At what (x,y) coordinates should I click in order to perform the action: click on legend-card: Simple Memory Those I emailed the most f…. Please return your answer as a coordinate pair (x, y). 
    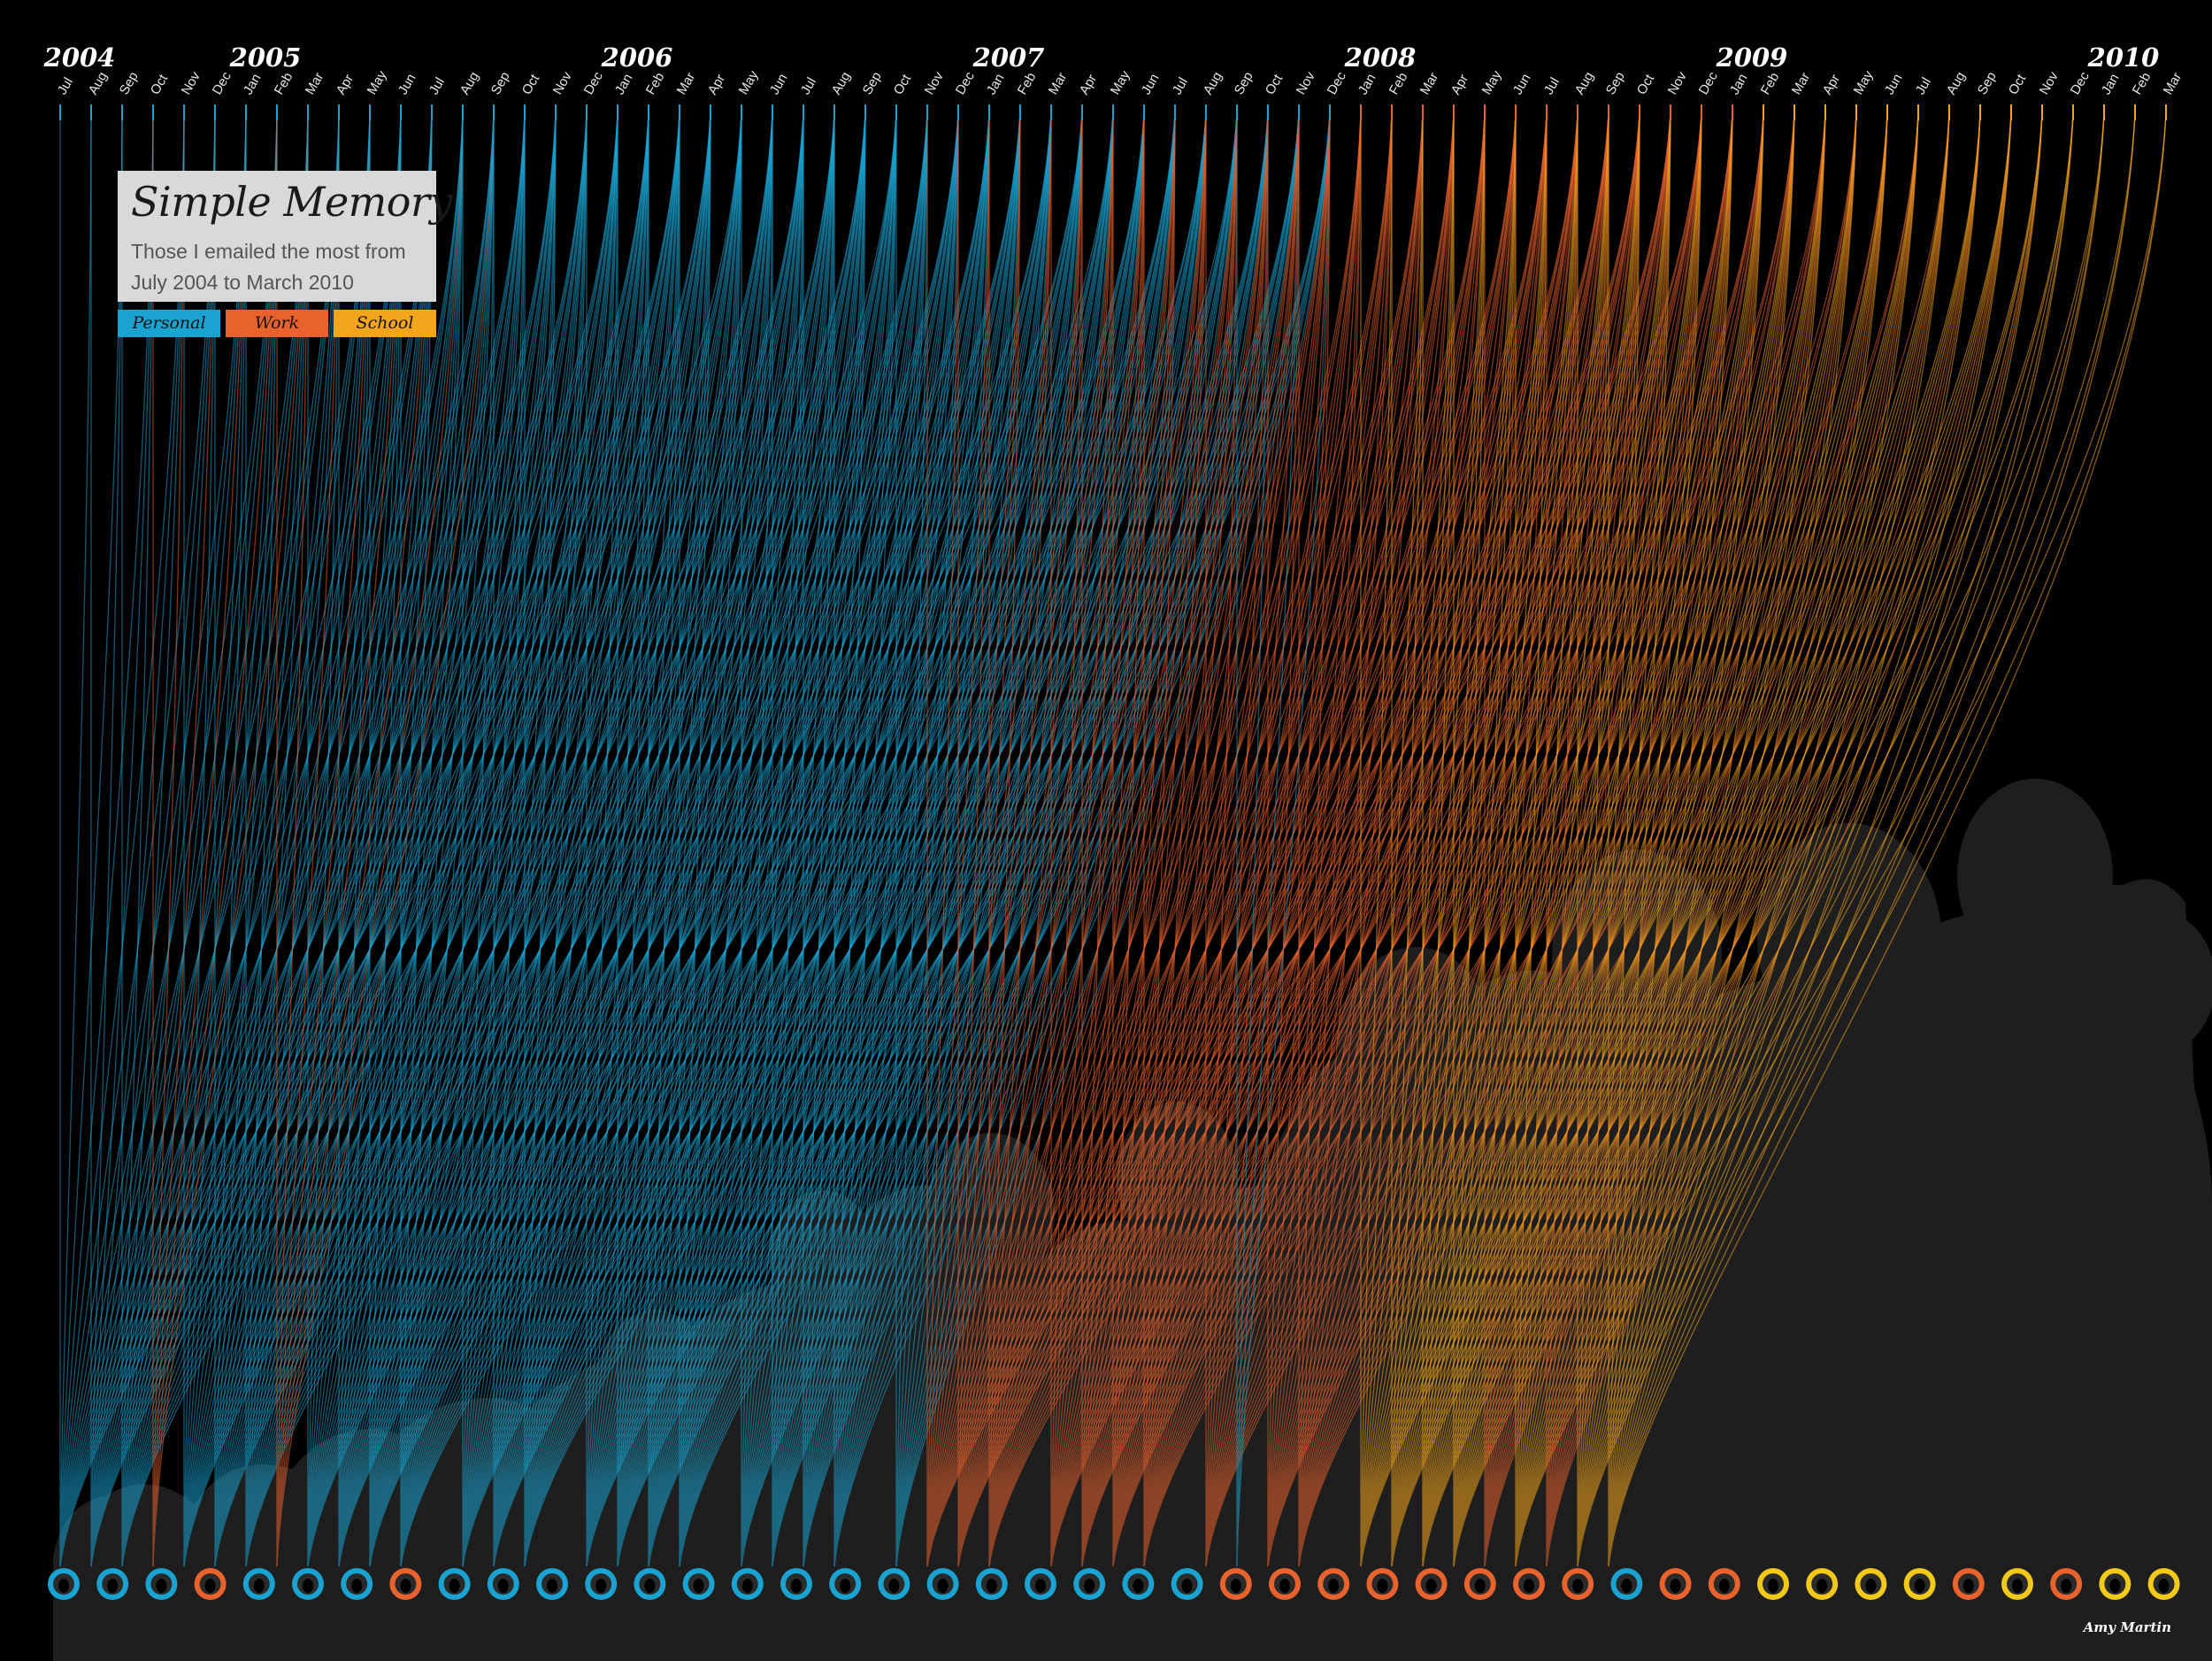
    Looking at the image, I should click on (285, 236).